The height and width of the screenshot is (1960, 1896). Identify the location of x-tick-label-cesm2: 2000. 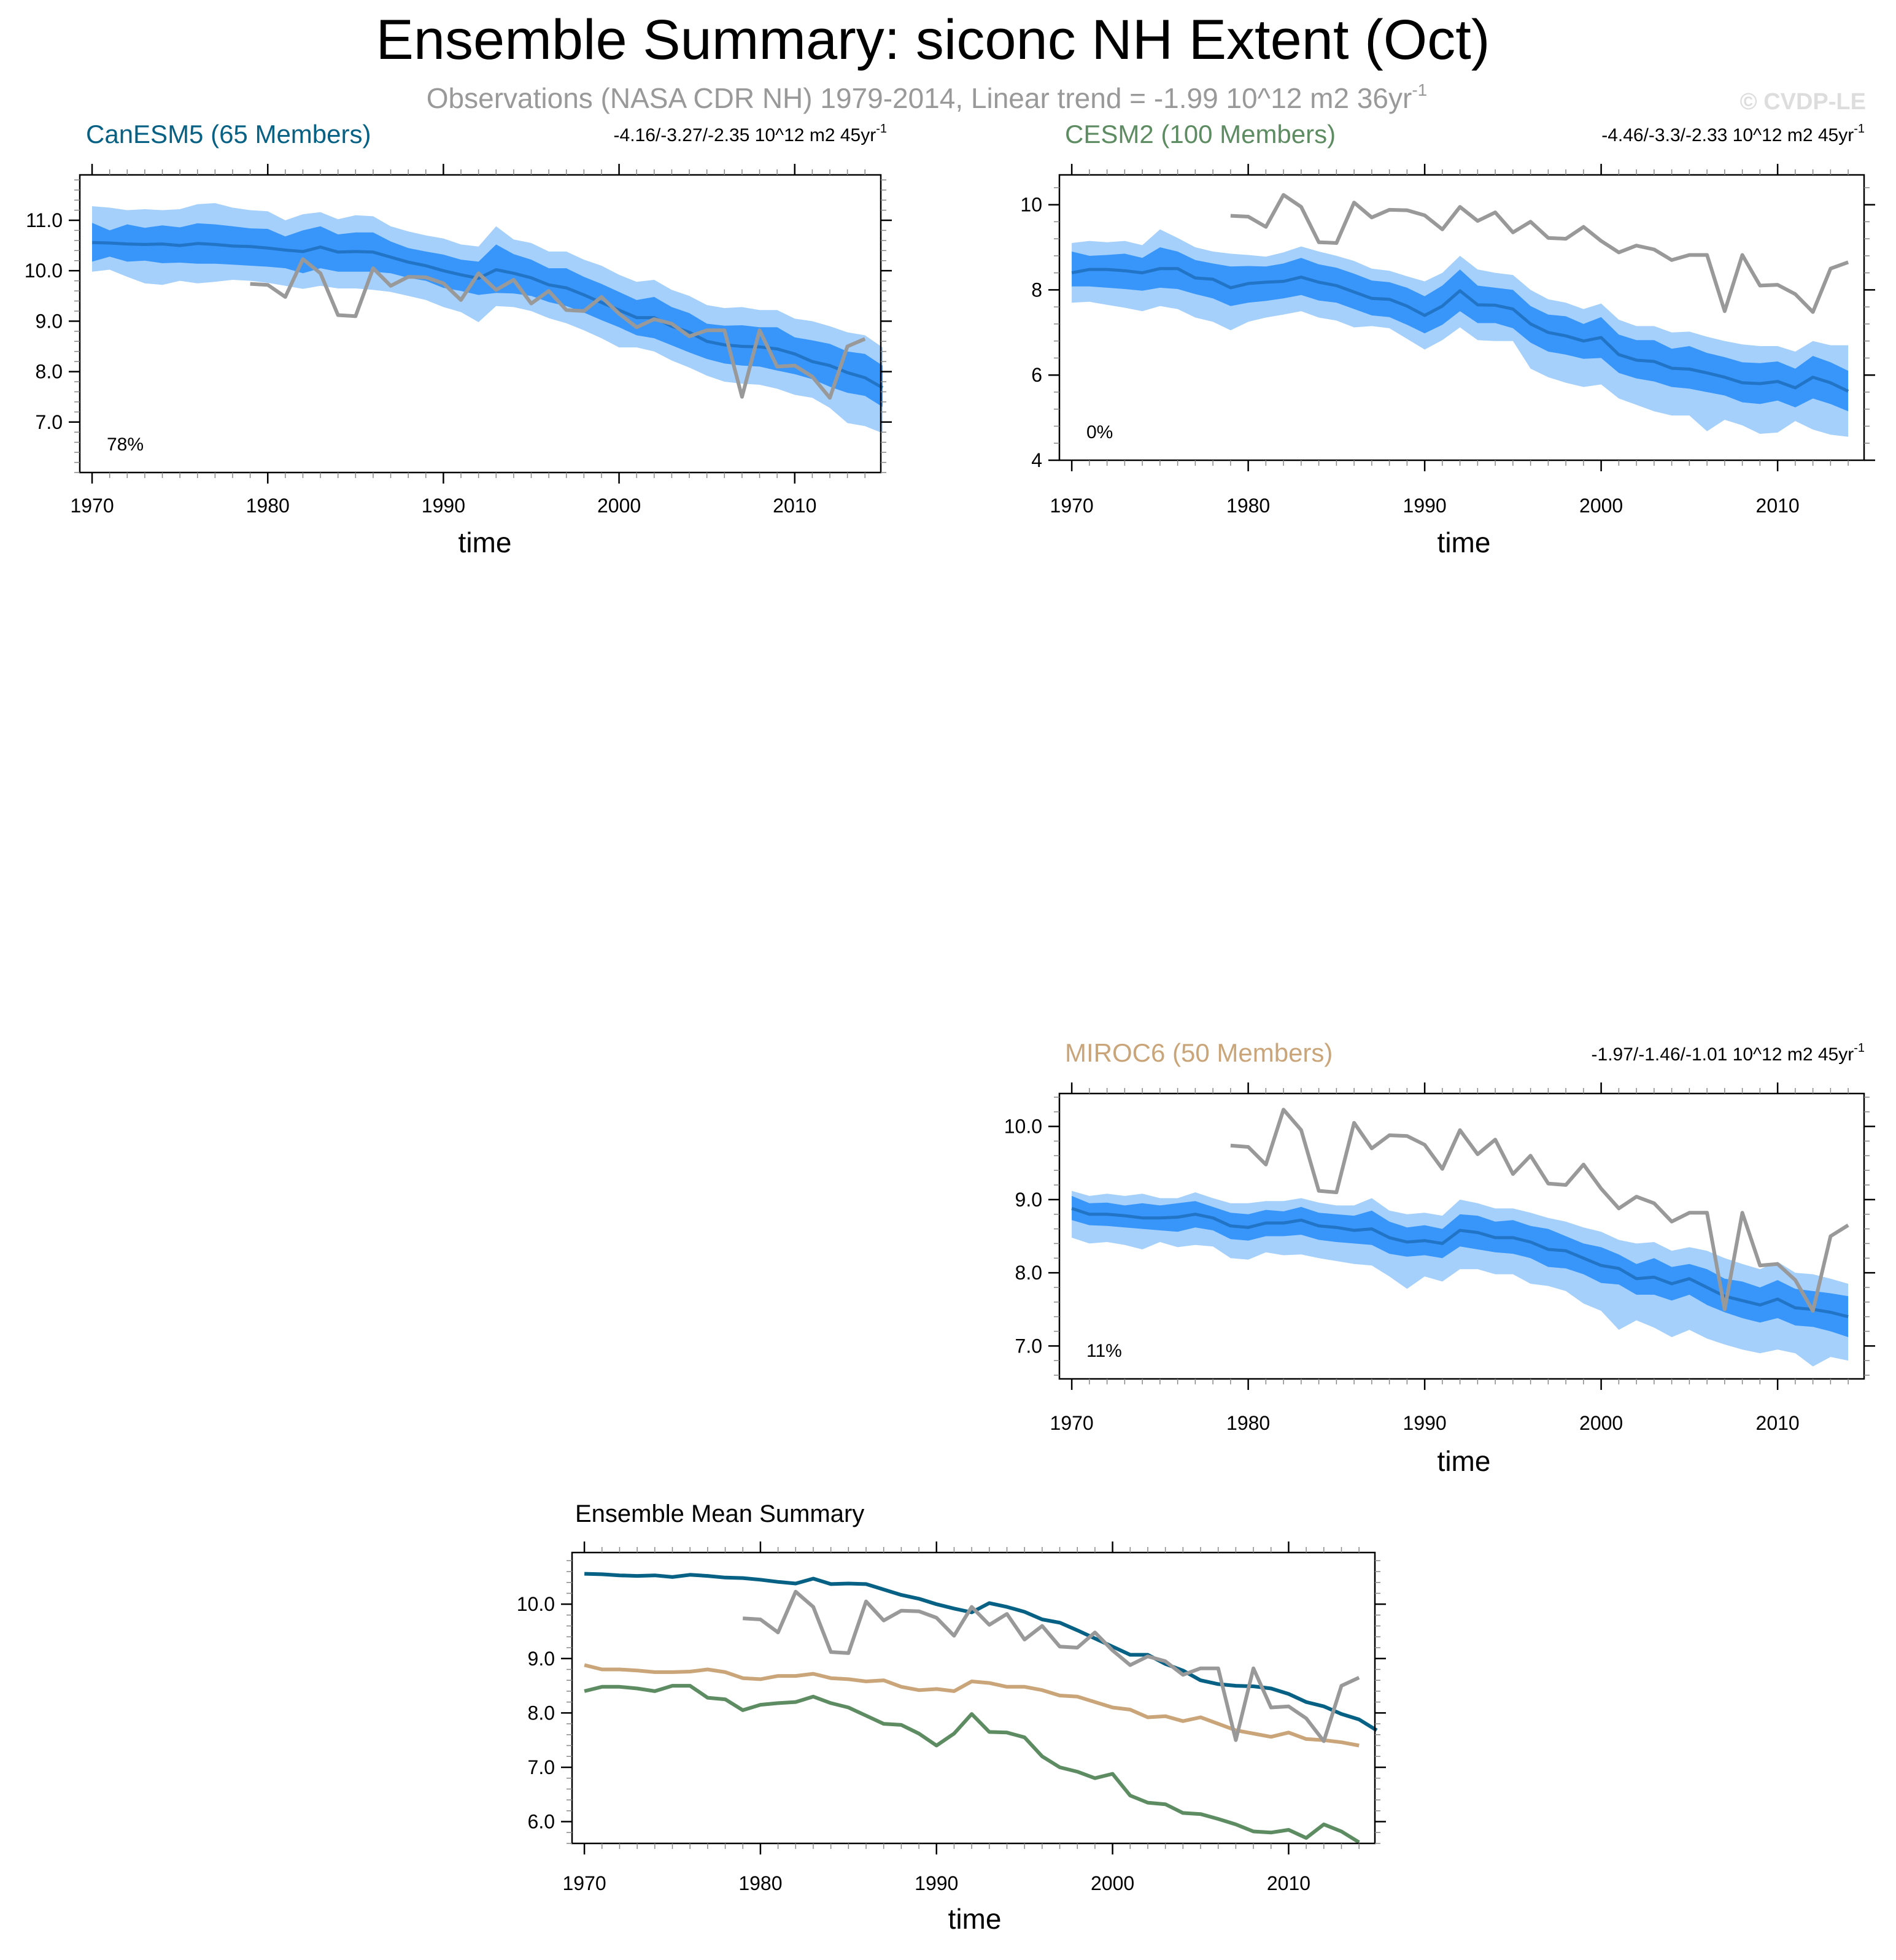
(1601, 506).